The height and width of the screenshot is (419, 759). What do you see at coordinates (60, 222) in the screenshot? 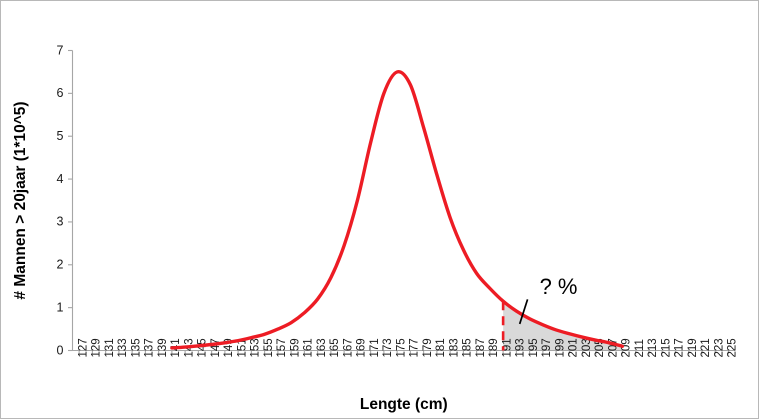
I see `y-tick-label: 3` at bounding box center [60, 222].